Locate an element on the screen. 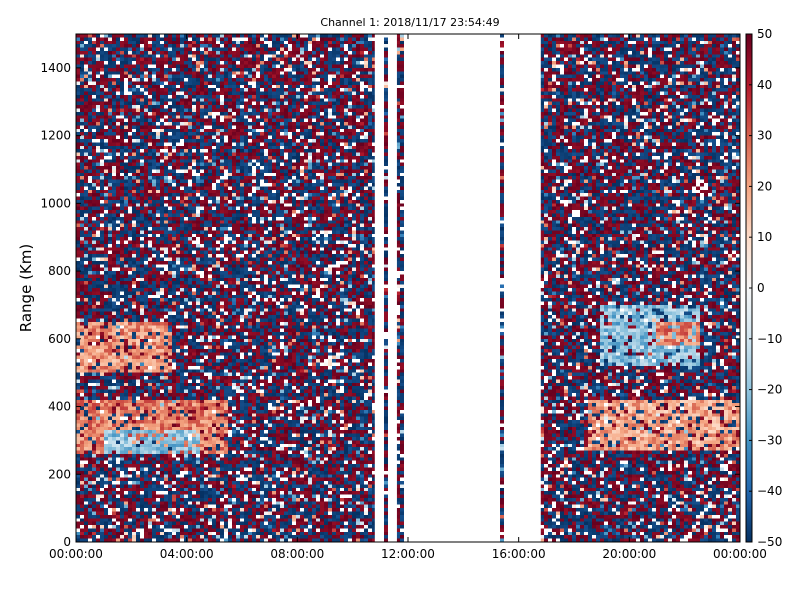  colorbar-tick-label: 0 is located at coordinates (761, 288).